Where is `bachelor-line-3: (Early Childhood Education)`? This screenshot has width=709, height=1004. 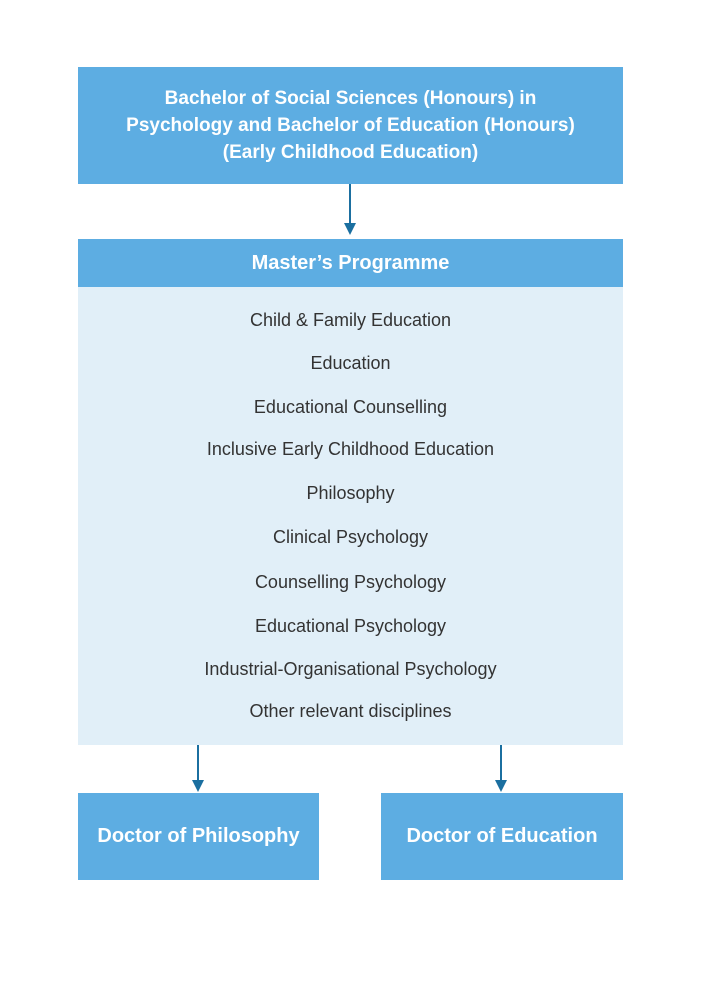 bachelor-line-3: (Early Childhood Education) is located at coordinates (350, 152).